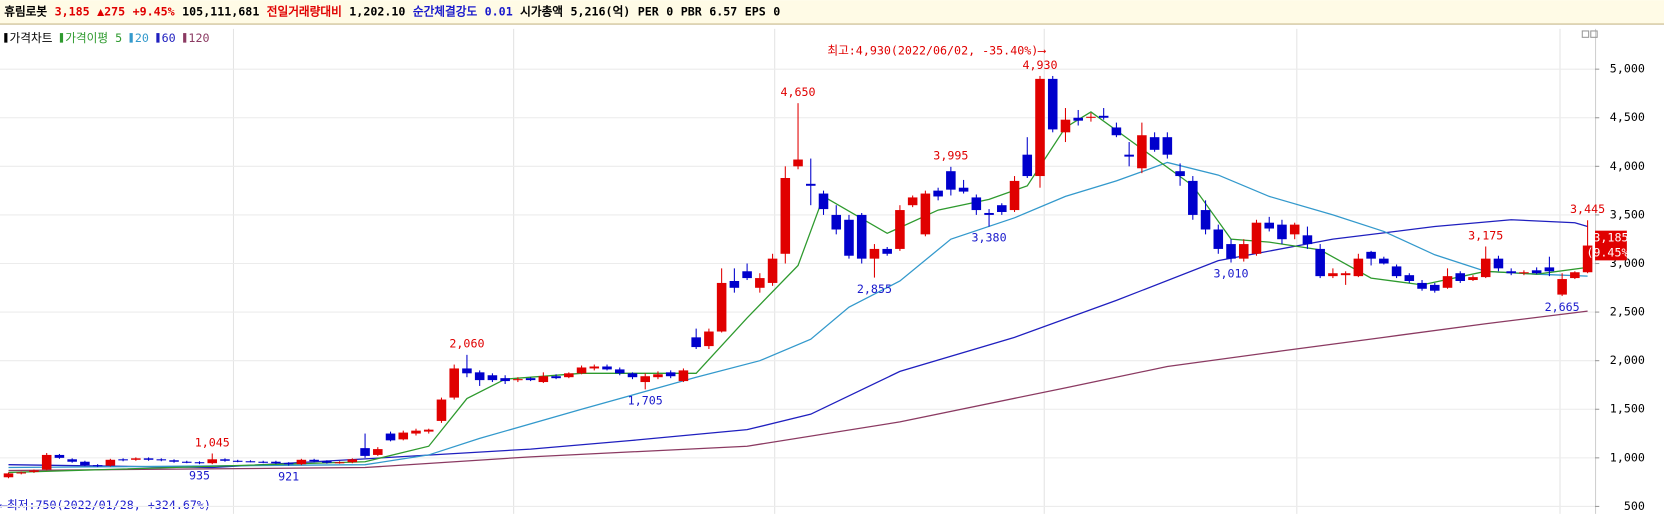  What do you see at coordinates (1610, 252) in the screenshot?
I see `current-change-label: (9.45%)` at bounding box center [1610, 252].